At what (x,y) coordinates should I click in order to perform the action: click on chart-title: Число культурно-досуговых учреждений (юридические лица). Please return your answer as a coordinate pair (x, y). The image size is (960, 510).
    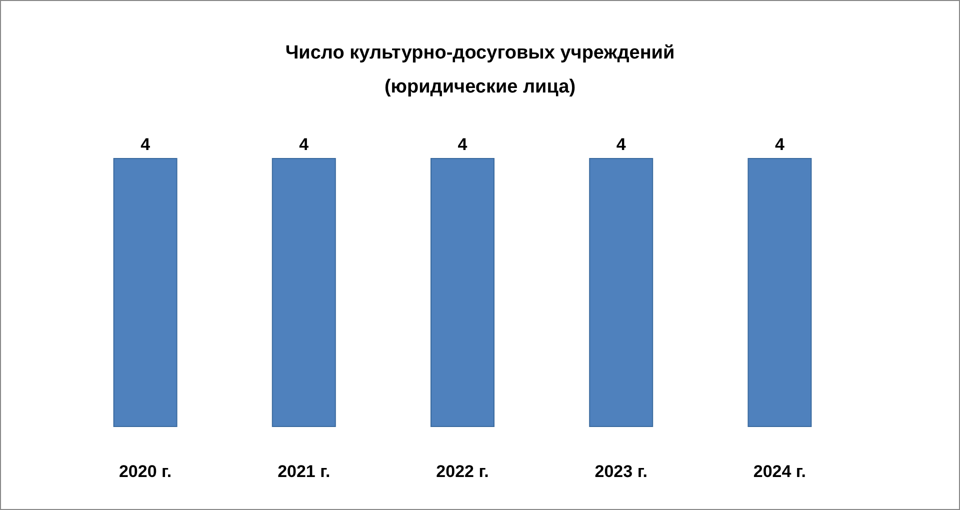
    Looking at the image, I should click on (480, 70).